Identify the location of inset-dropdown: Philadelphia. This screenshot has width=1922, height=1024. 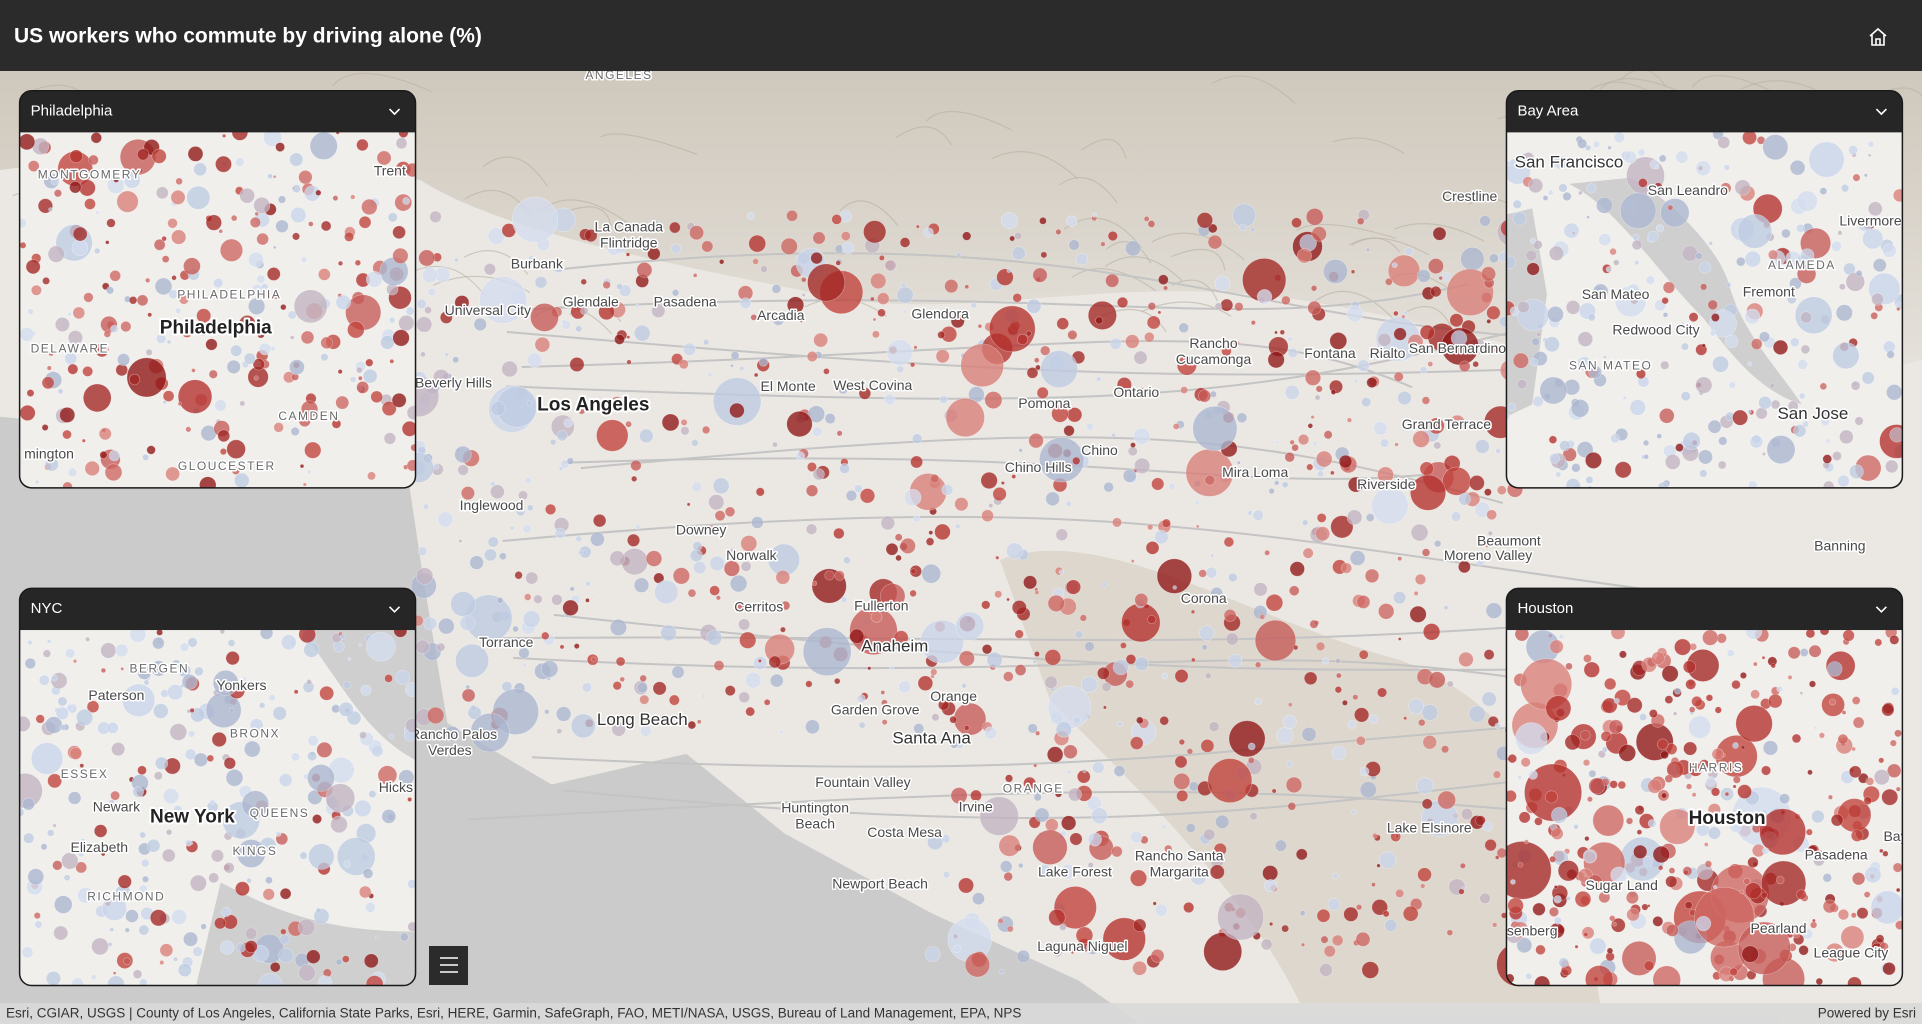
(217, 111).